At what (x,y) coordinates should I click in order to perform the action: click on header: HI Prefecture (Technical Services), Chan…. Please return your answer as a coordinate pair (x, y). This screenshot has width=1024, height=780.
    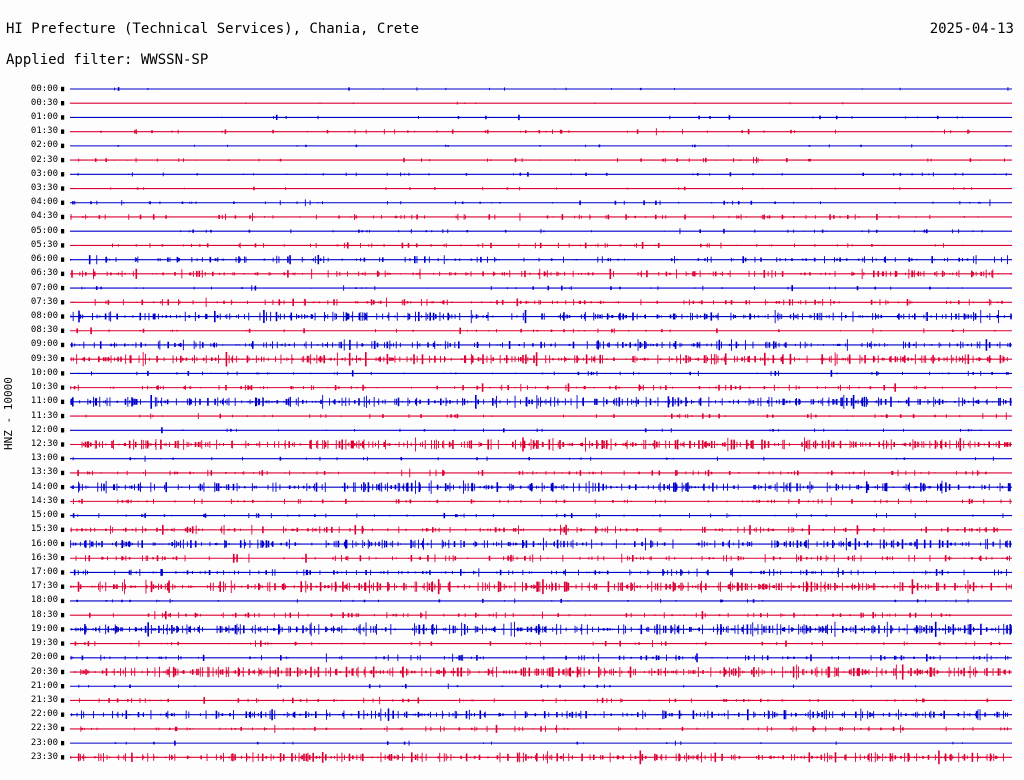
    Looking at the image, I should click on (512, 38).